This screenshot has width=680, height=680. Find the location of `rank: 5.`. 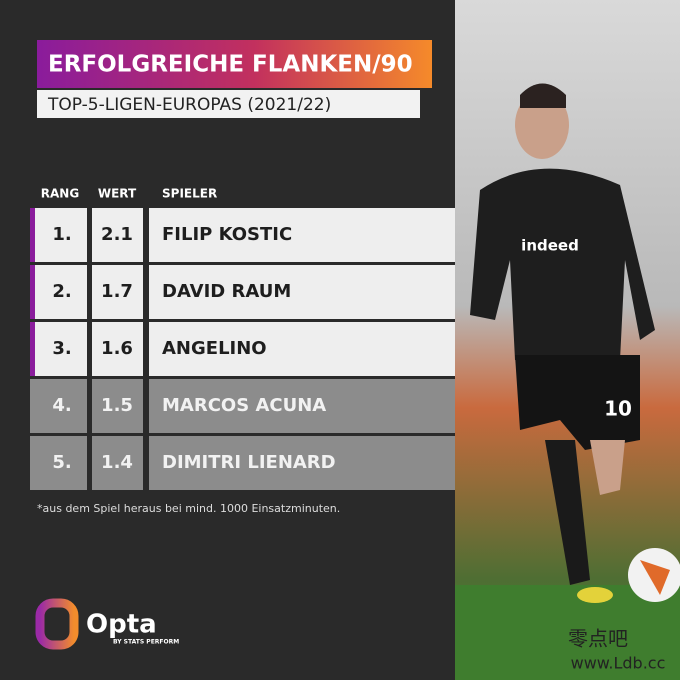

rank: 5. is located at coordinates (61, 462).